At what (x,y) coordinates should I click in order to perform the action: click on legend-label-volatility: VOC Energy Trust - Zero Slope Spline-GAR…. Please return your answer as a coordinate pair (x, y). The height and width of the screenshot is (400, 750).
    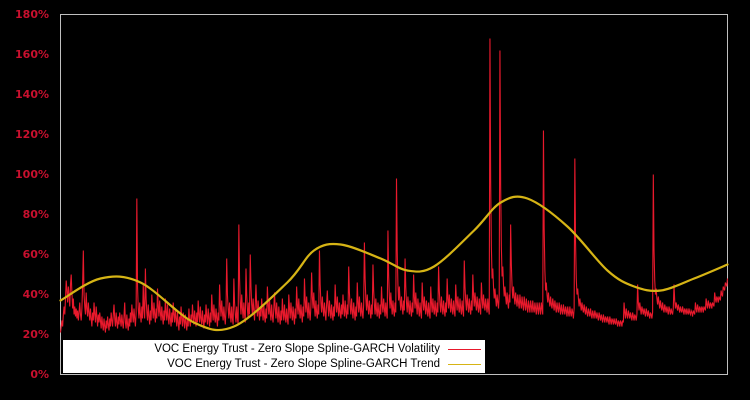
    Looking at the image, I should click on (297, 348).